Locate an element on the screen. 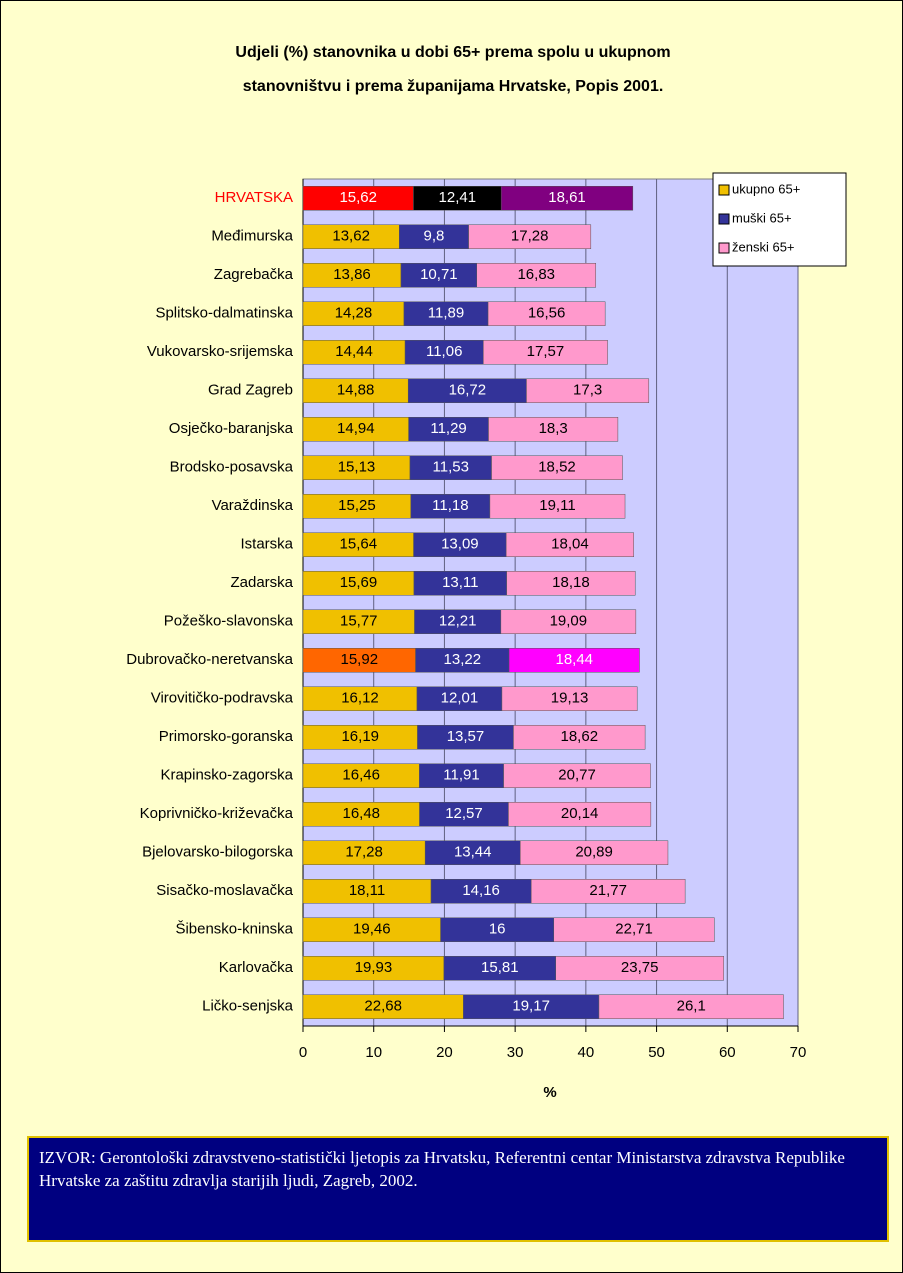  y-tick-label: Karlovačka is located at coordinates (256, 967).